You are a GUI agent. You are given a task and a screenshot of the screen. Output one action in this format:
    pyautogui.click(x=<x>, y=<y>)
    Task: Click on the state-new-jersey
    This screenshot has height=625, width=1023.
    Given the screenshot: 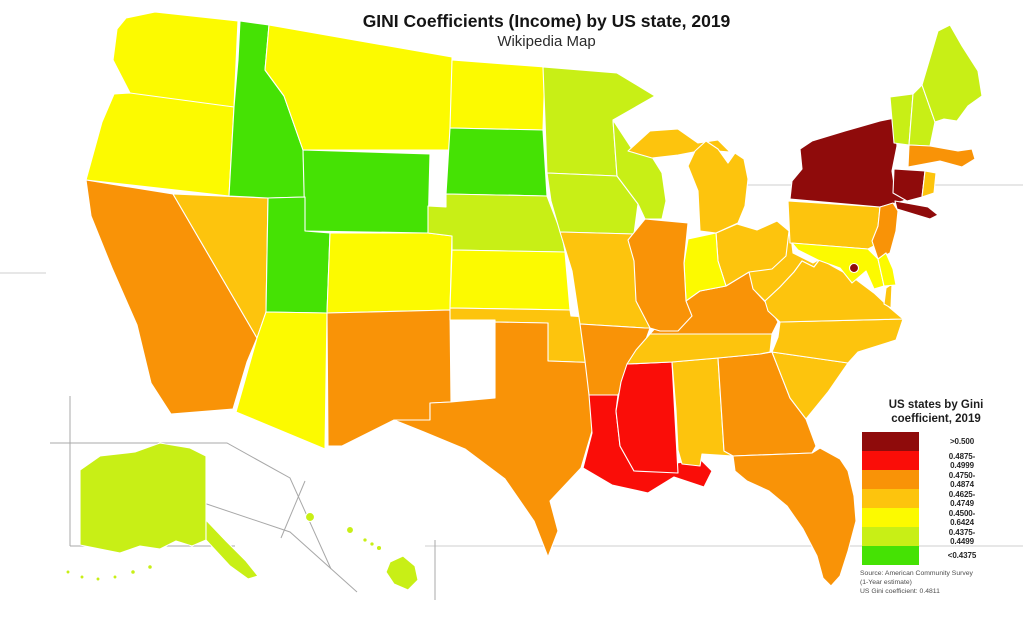 What is the action you would take?
    pyautogui.click(x=885, y=231)
    